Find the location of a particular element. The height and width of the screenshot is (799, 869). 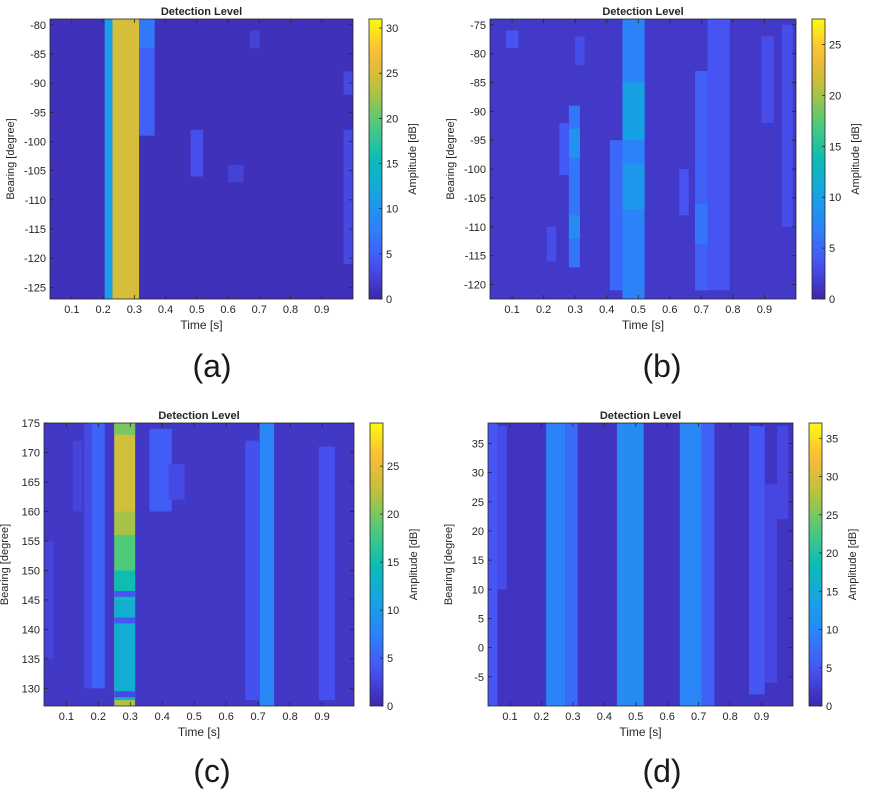

panel-caption: (a) is located at coordinates (211, 366).